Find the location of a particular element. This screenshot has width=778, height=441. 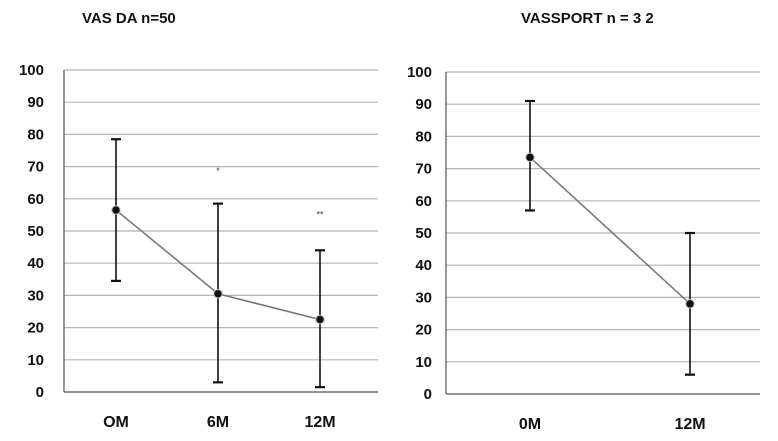

x-tick-label: 0M is located at coordinates (530, 424).